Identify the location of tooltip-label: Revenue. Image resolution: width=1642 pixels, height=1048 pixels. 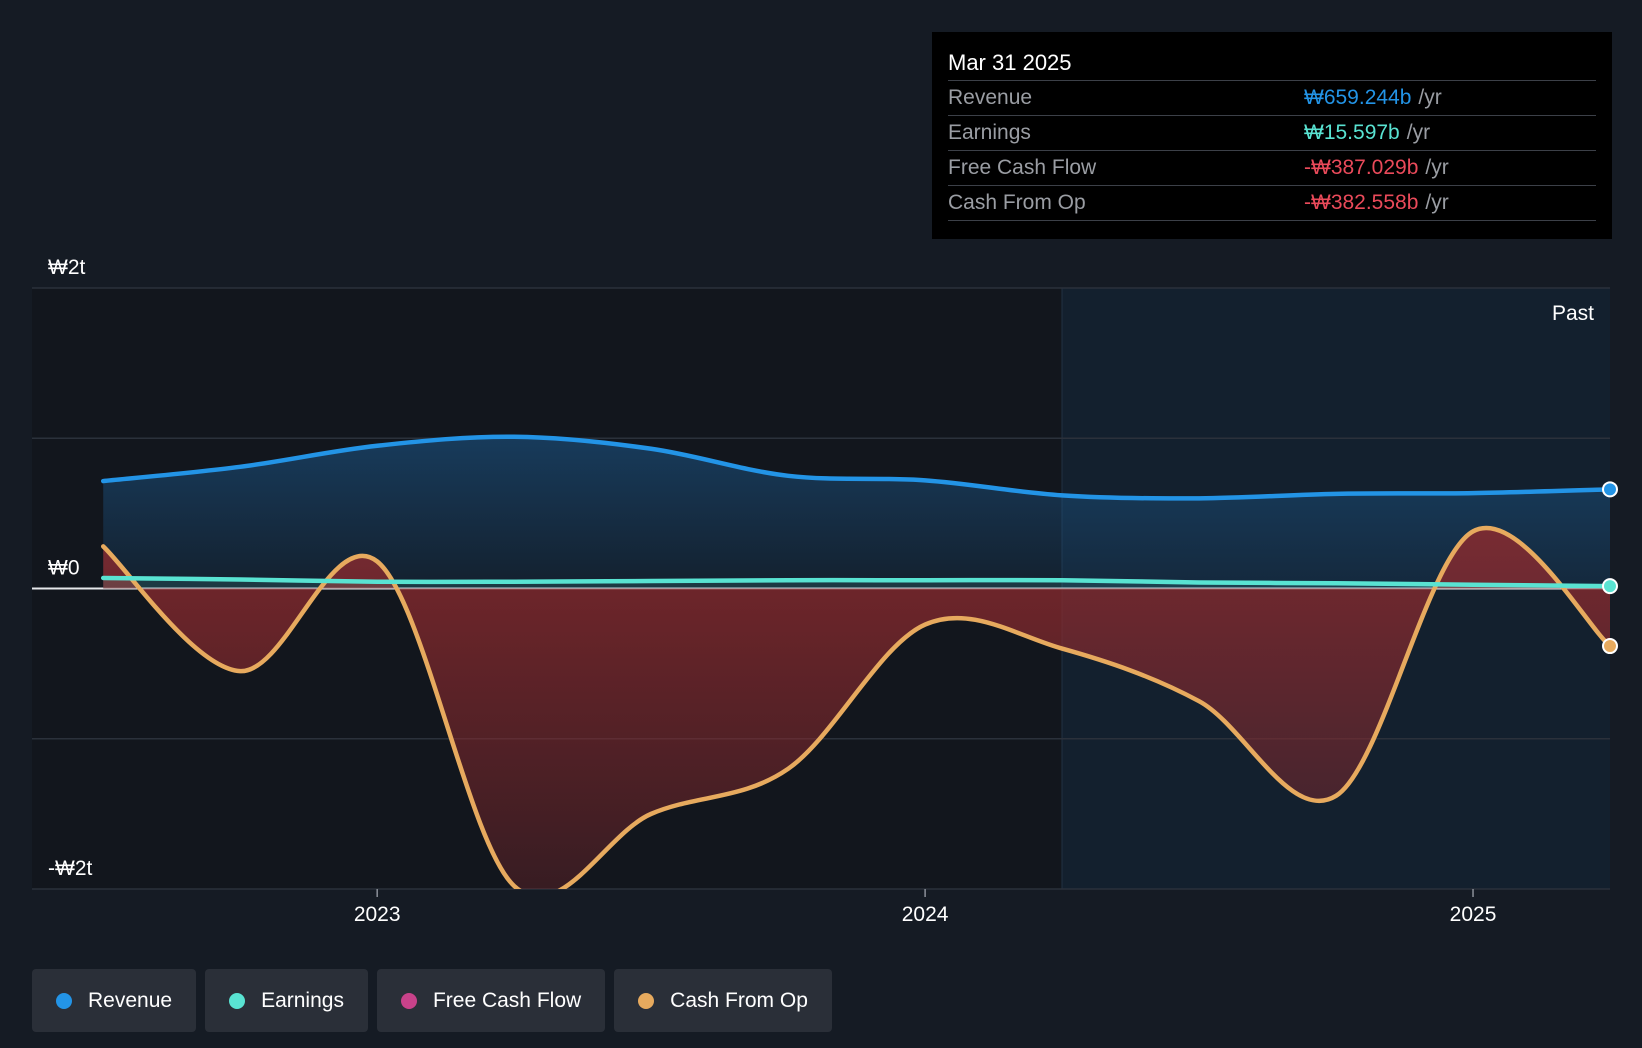
(990, 97).